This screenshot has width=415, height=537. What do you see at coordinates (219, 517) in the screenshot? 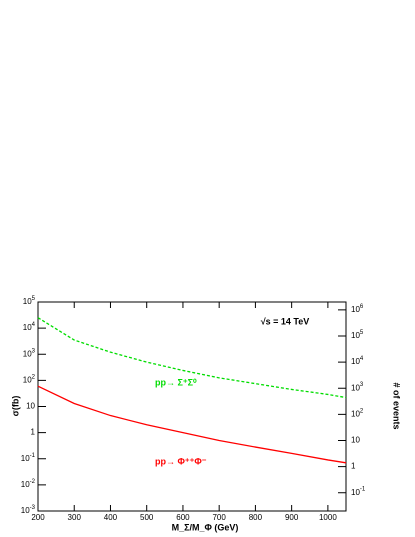
I see `x-tick-label: 700` at bounding box center [219, 517].